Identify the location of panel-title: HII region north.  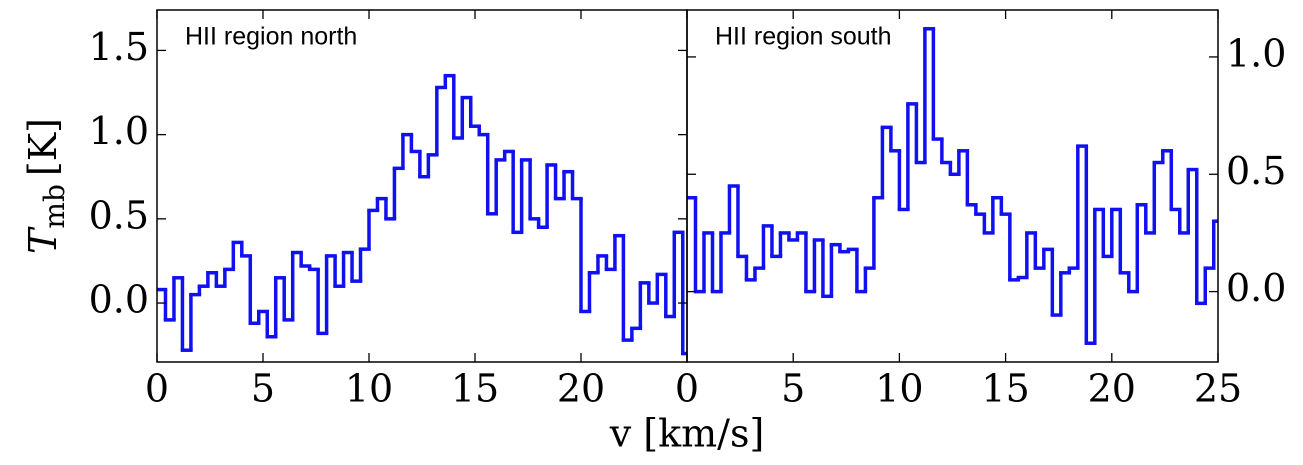
(271, 37).